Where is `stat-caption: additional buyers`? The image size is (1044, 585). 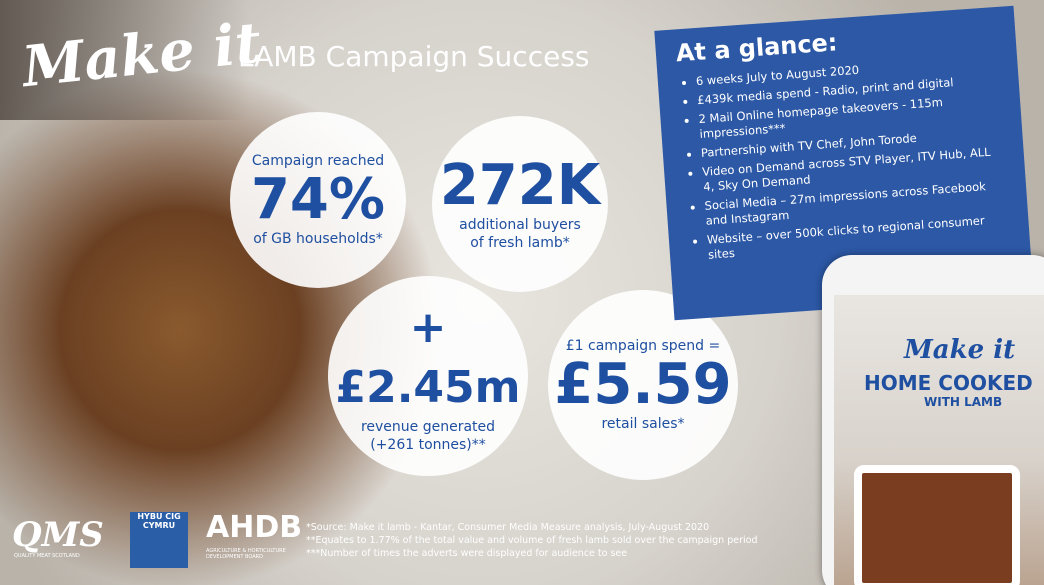
stat-caption: additional buyers is located at coordinates (520, 225).